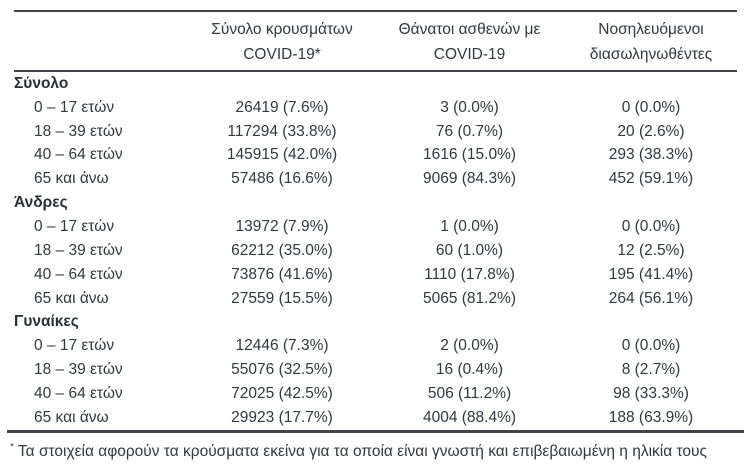  What do you see at coordinates (282, 298) in the screenshot?
I see `cases-value: 27559 (15.5%)` at bounding box center [282, 298].